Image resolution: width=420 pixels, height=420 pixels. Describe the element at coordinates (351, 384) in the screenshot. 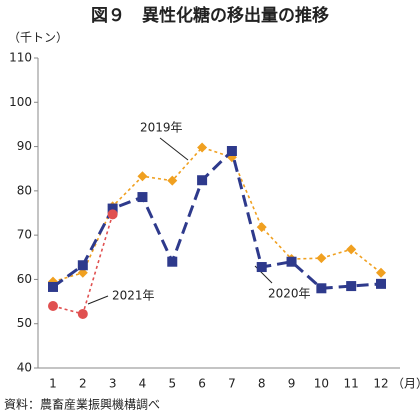

I see `x-tick-label: 11` at that location.